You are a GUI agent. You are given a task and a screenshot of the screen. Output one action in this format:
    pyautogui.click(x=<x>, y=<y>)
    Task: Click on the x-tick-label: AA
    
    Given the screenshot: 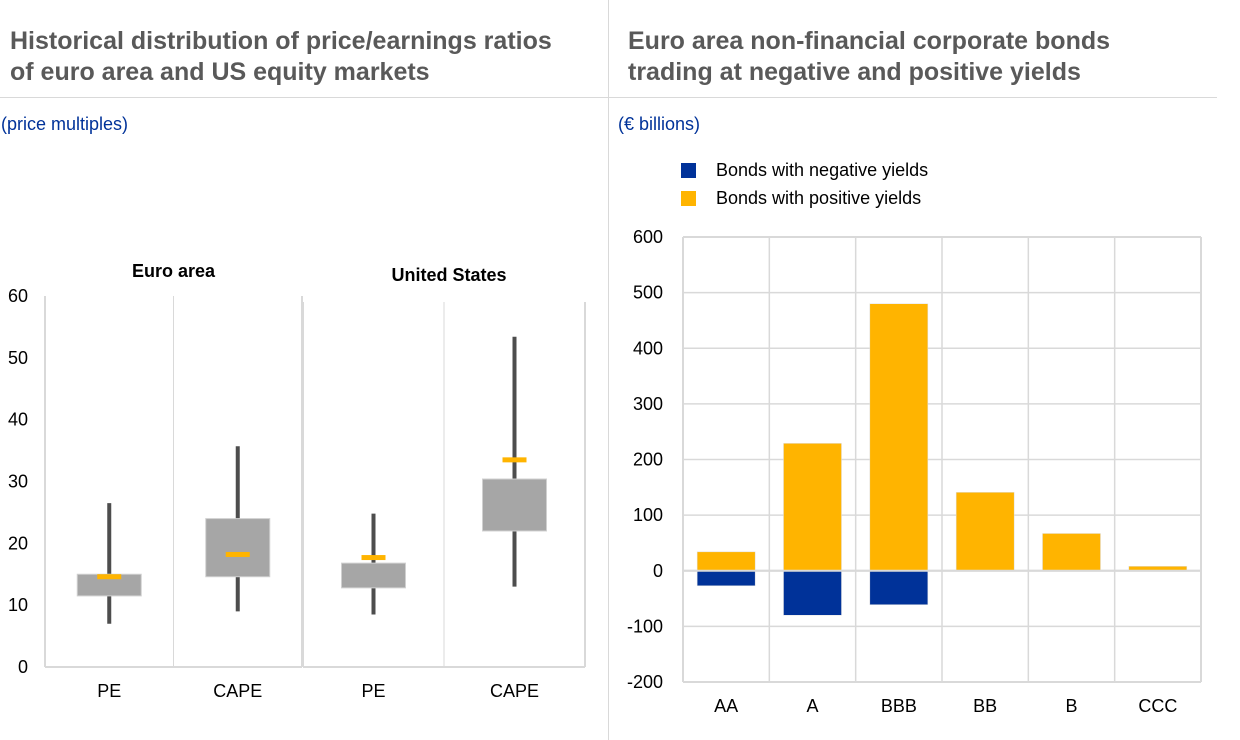 What is the action you would take?
    pyautogui.click(x=726, y=706)
    